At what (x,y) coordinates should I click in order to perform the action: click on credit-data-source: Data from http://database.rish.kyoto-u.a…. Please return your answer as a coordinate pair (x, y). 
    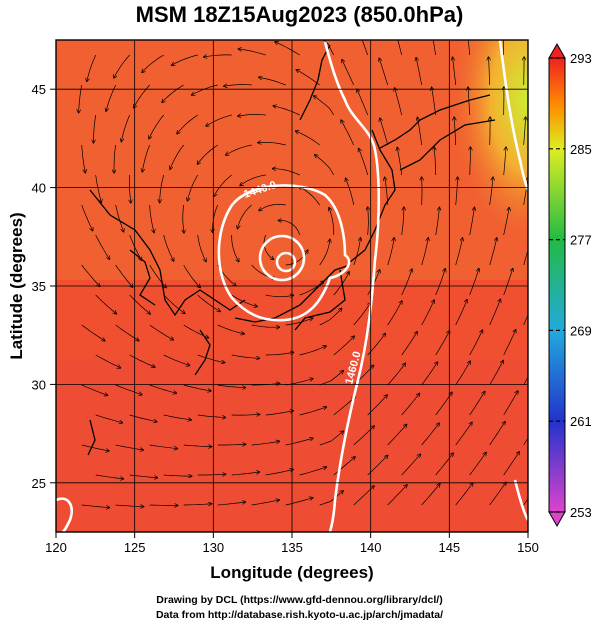
    Looking at the image, I should click on (299, 615).